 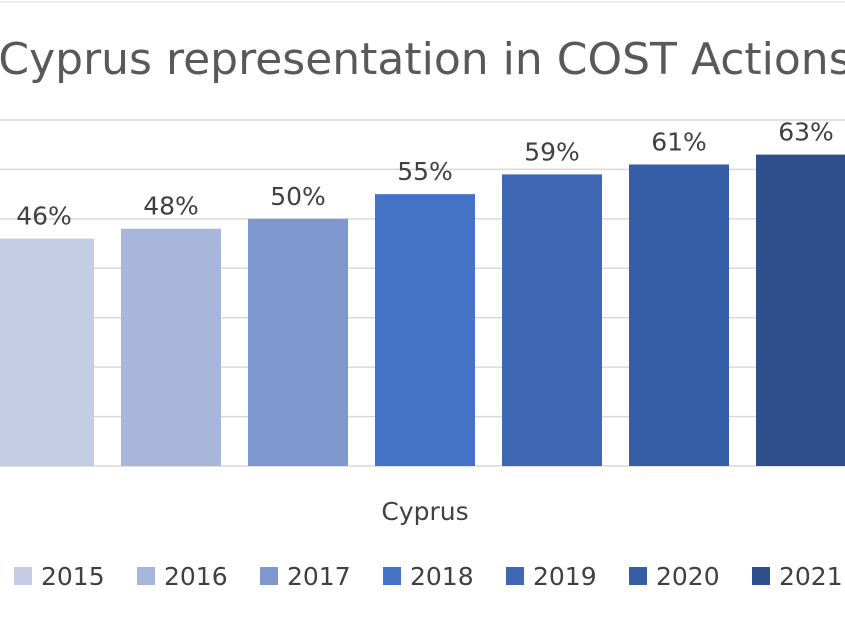 I want to click on legend-swatch-2020, so click(x=638, y=576).